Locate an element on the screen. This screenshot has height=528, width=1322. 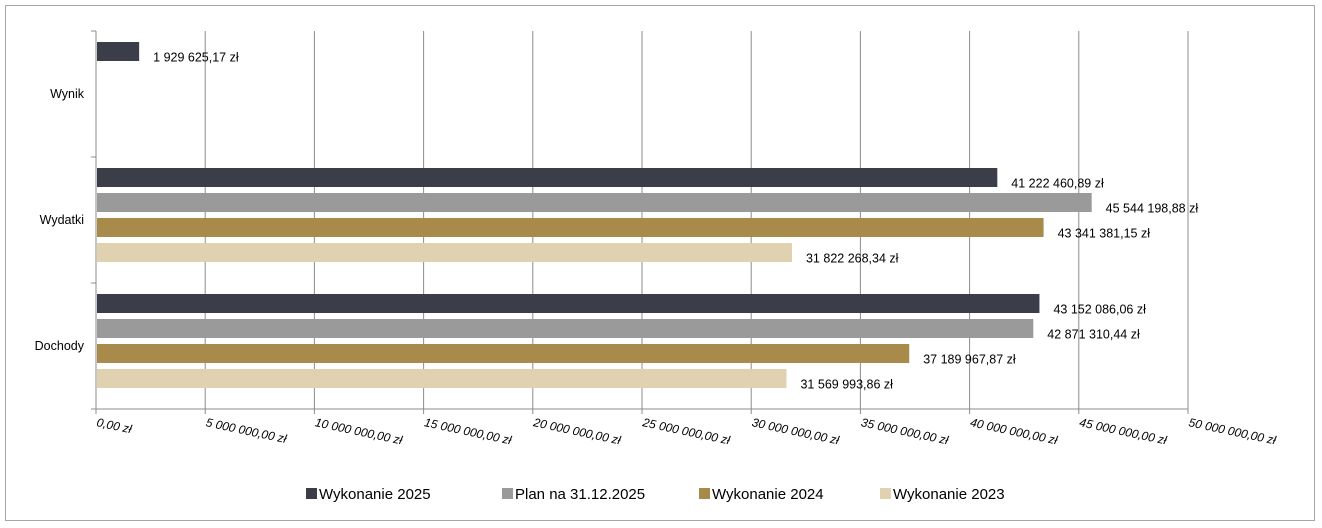
data-label: 37 189 967,87 zł is located at coordinates (969, 360).